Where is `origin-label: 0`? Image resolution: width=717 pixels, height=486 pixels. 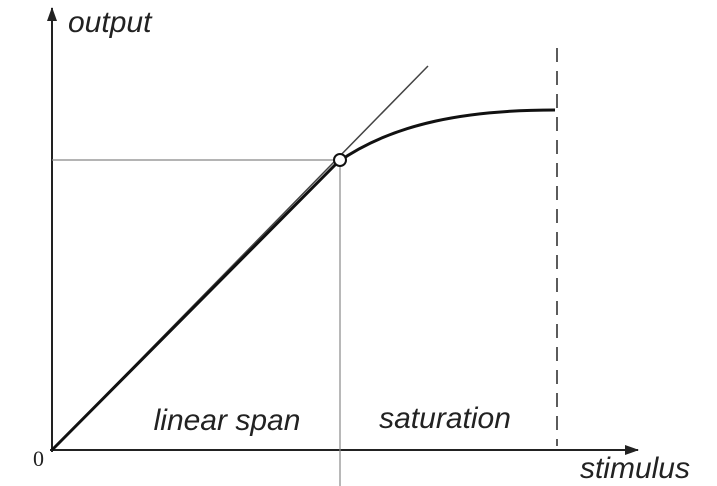
origin-label: 0 is located at coordinates (38, 458).